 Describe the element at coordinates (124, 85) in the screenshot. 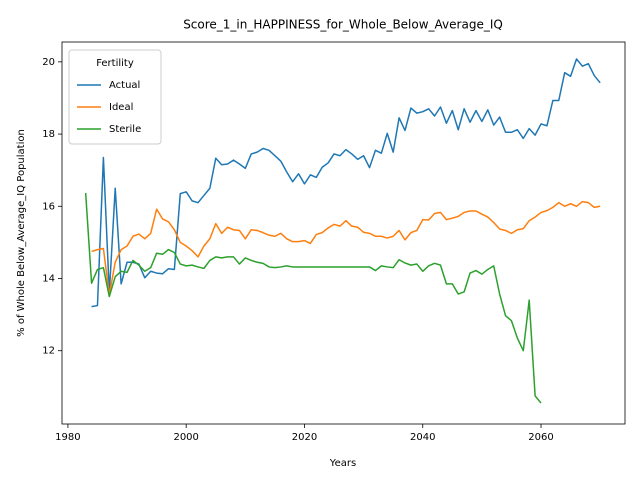

I see `legend-label: Actual` at that location.